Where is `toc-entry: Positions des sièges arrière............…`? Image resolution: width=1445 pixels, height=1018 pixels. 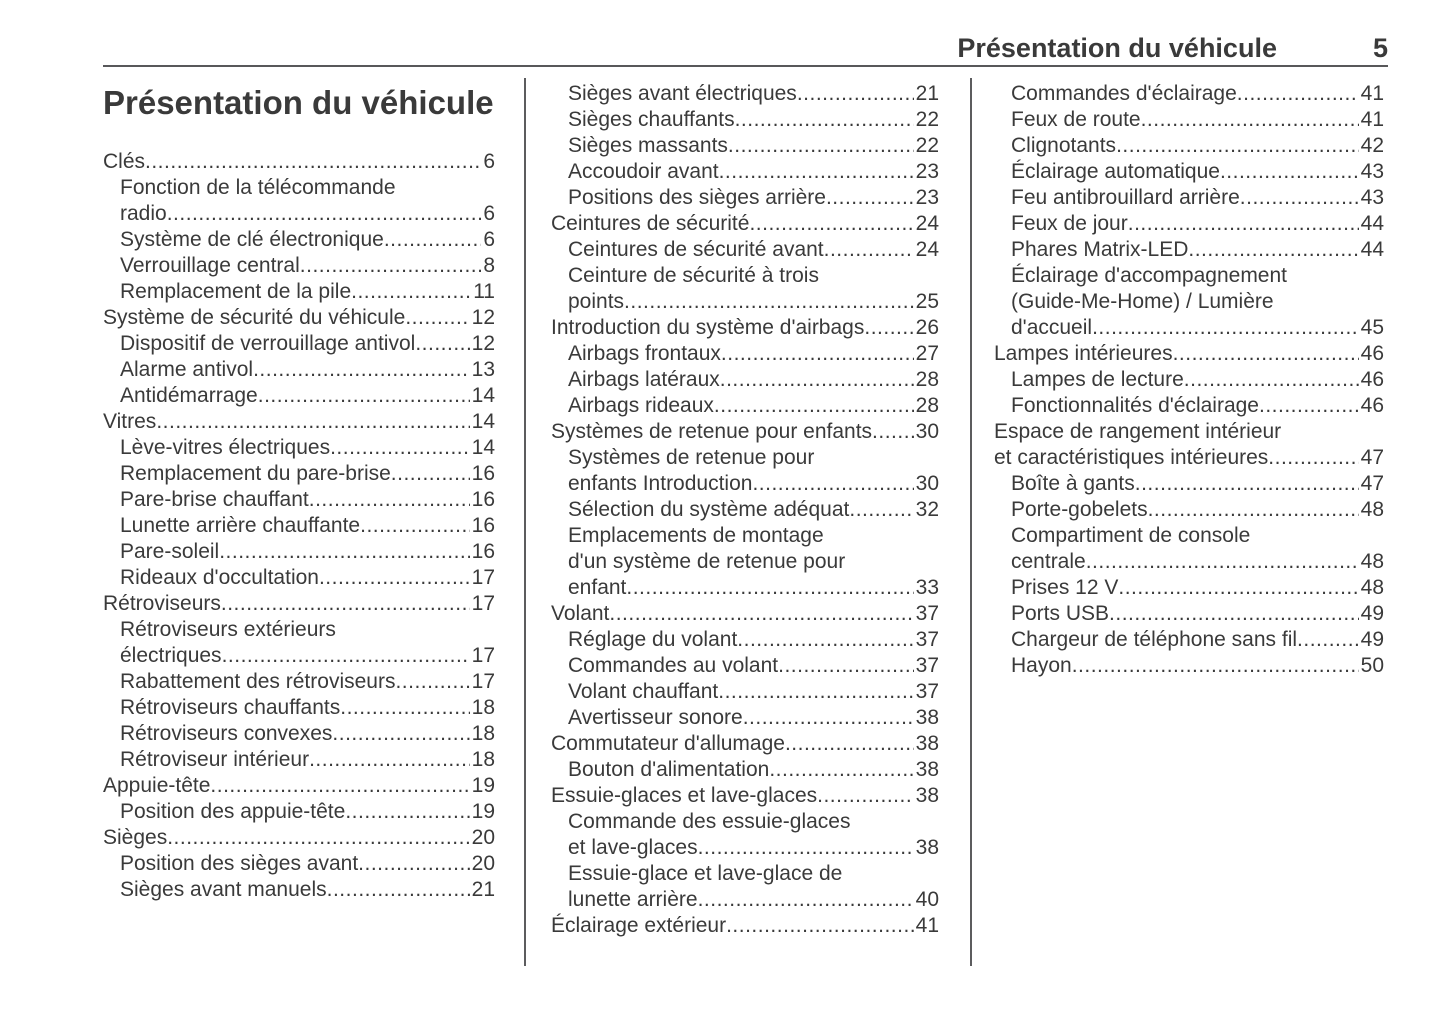
toc-entry: Positions des sièges arrière............… is located at coordinates (745, 198).